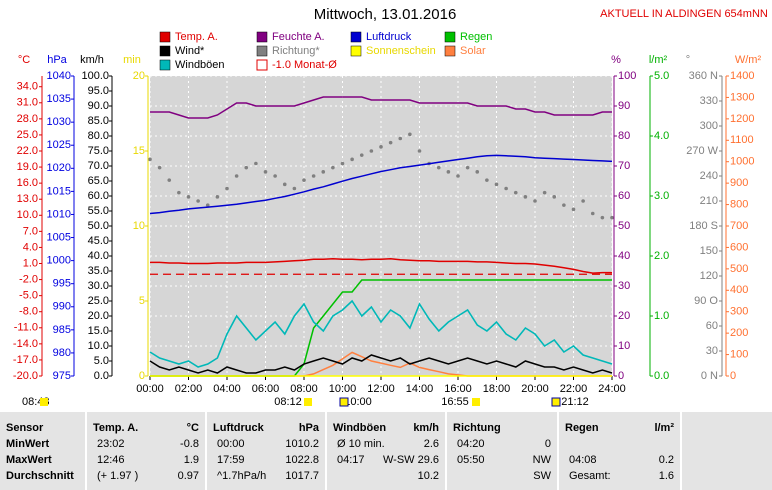 The image size is (772, 490). What do you see at coordinates (98, 121) in the screenshot?
I see `y-tick-label: 85.0` at bounding box center [98, 121].